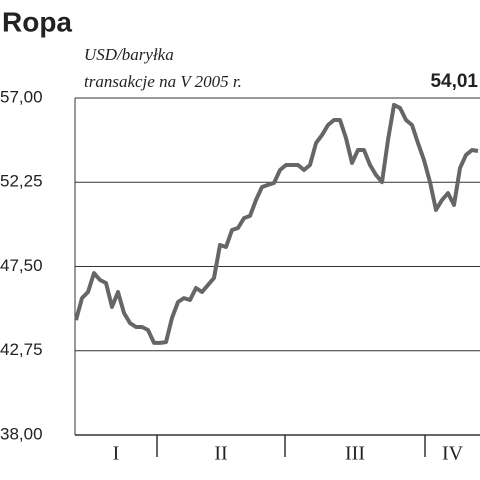 This screenshot has height=480, width=480. I want to click on y-tick-label: 57,00, so click(21, 96).